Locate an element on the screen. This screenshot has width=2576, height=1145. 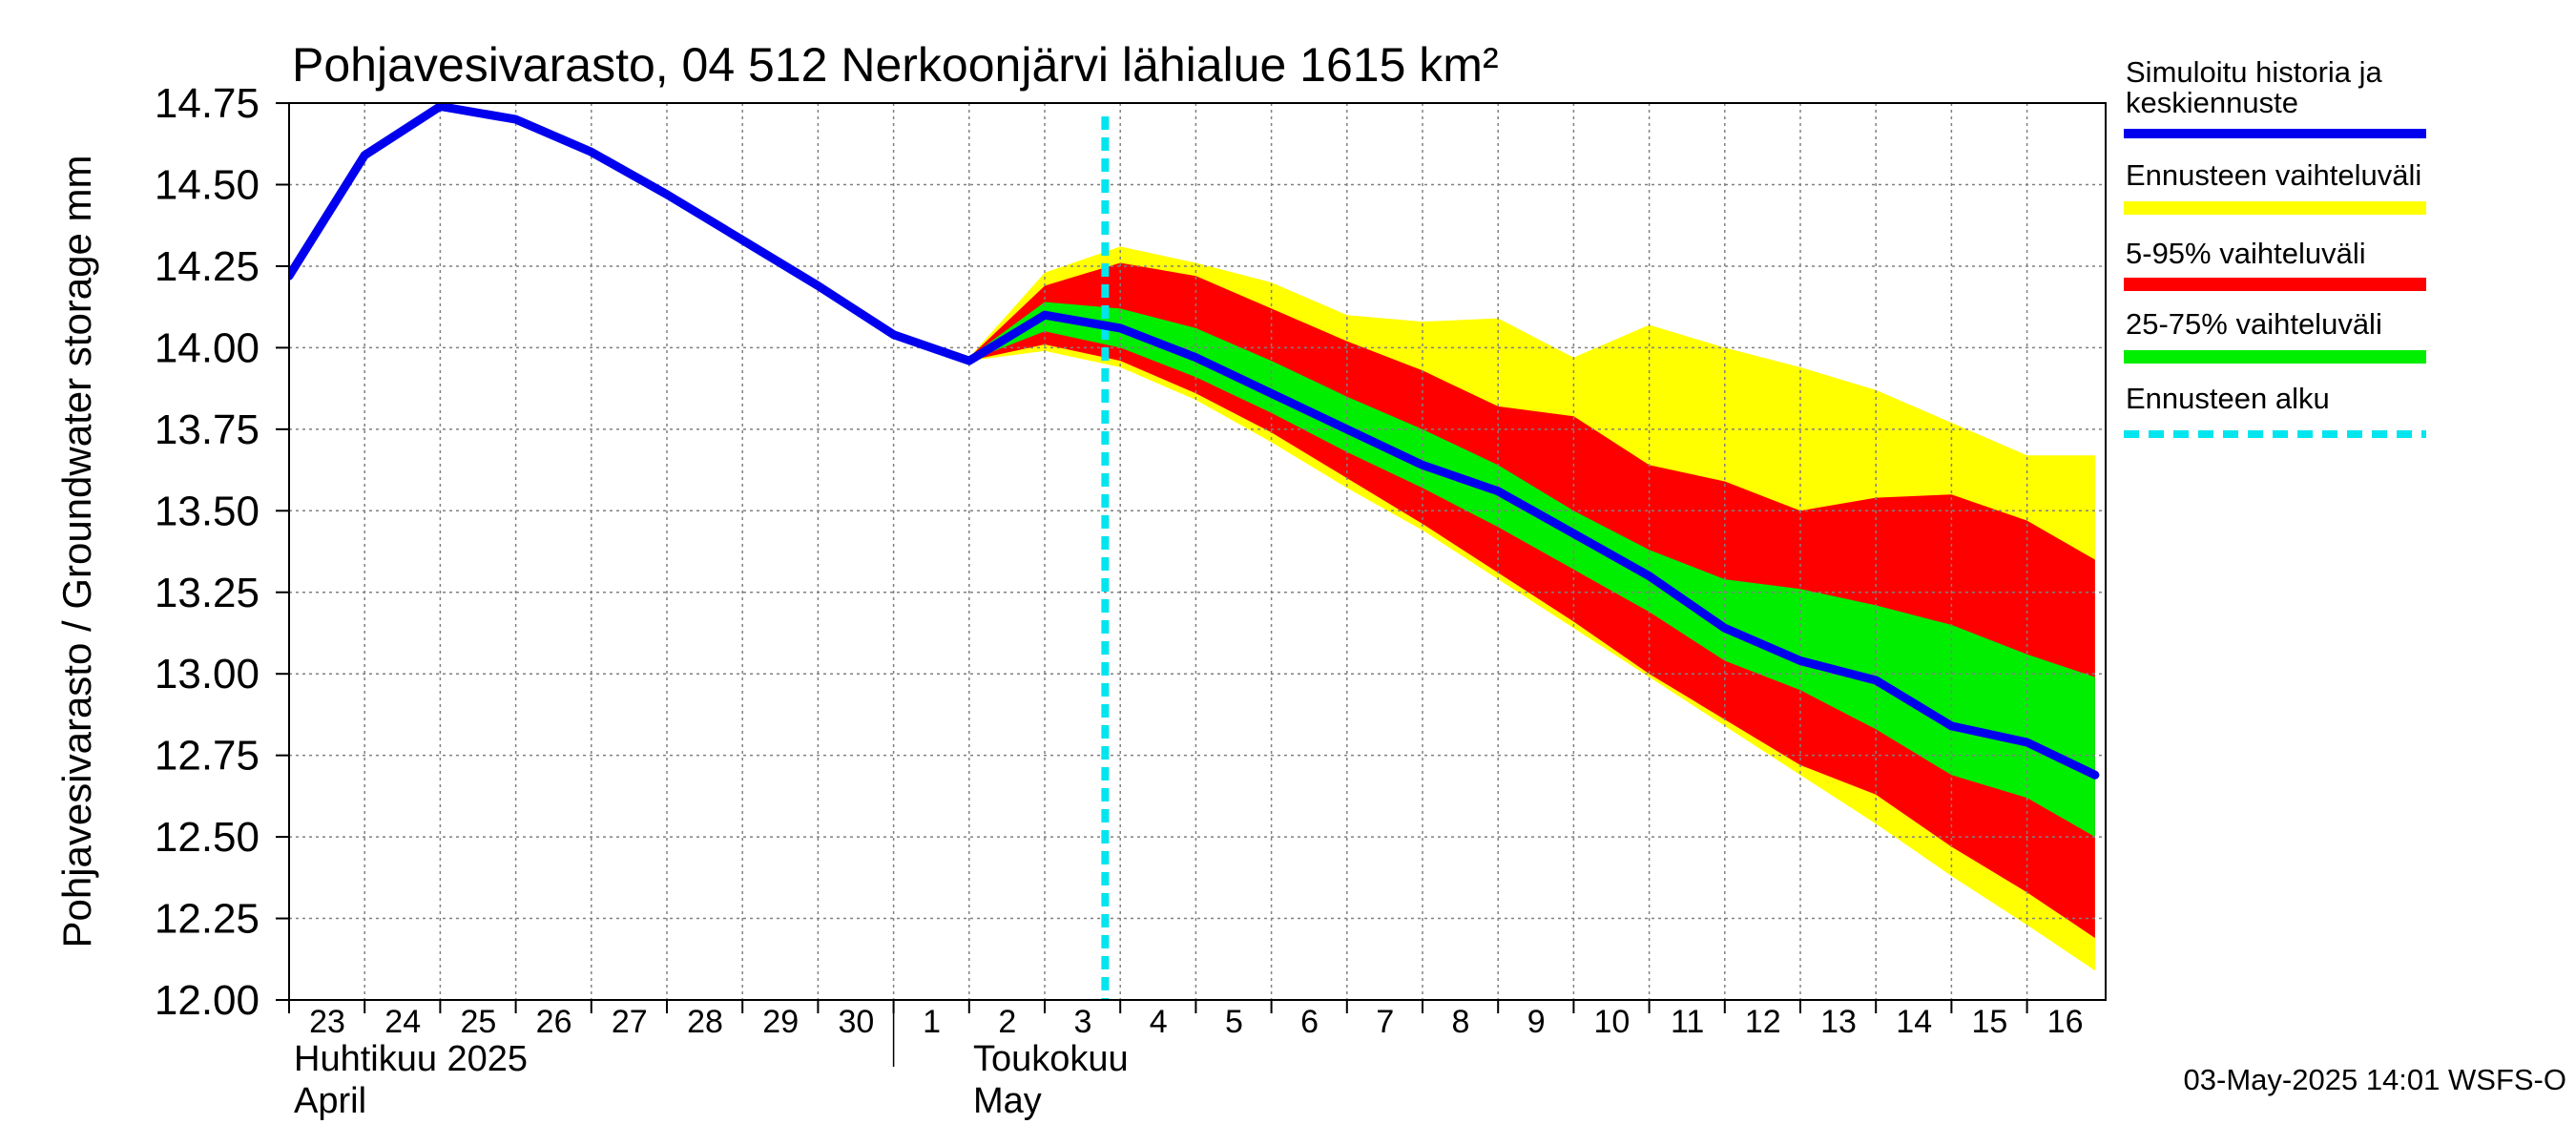
x-tick-label: 14 is located at coordinates (1914, 1022).